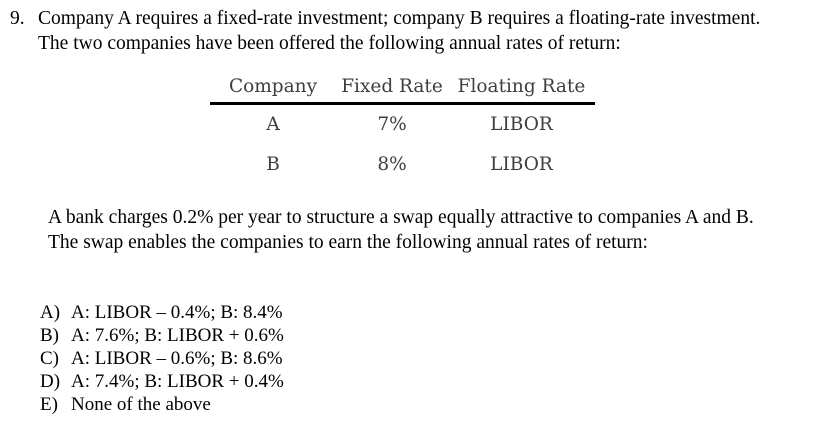 Image resolution: width=821 pixels, height=447 pixels. Describe the element at coordinates (177, 335) in the screenshot. I see `option-text-b: A: 7.6%; B: LIBOR + 0.6%` at that location.